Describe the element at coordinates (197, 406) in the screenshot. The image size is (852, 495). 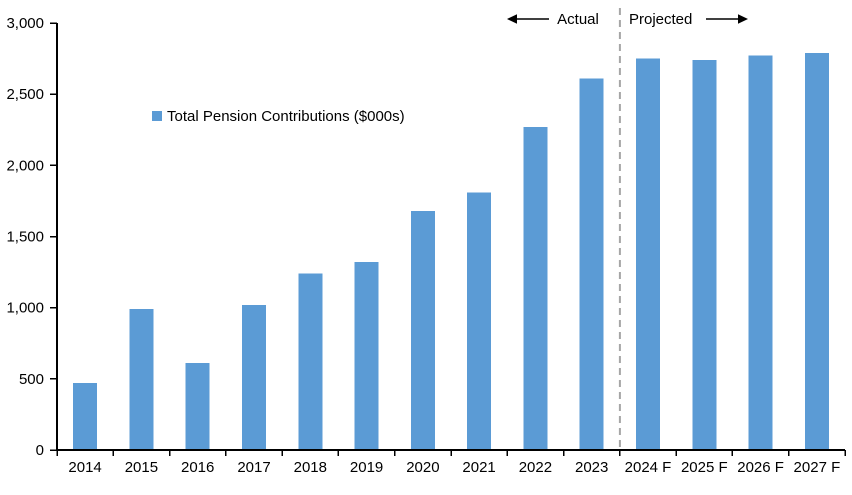
I see `bar-2016` at that location.